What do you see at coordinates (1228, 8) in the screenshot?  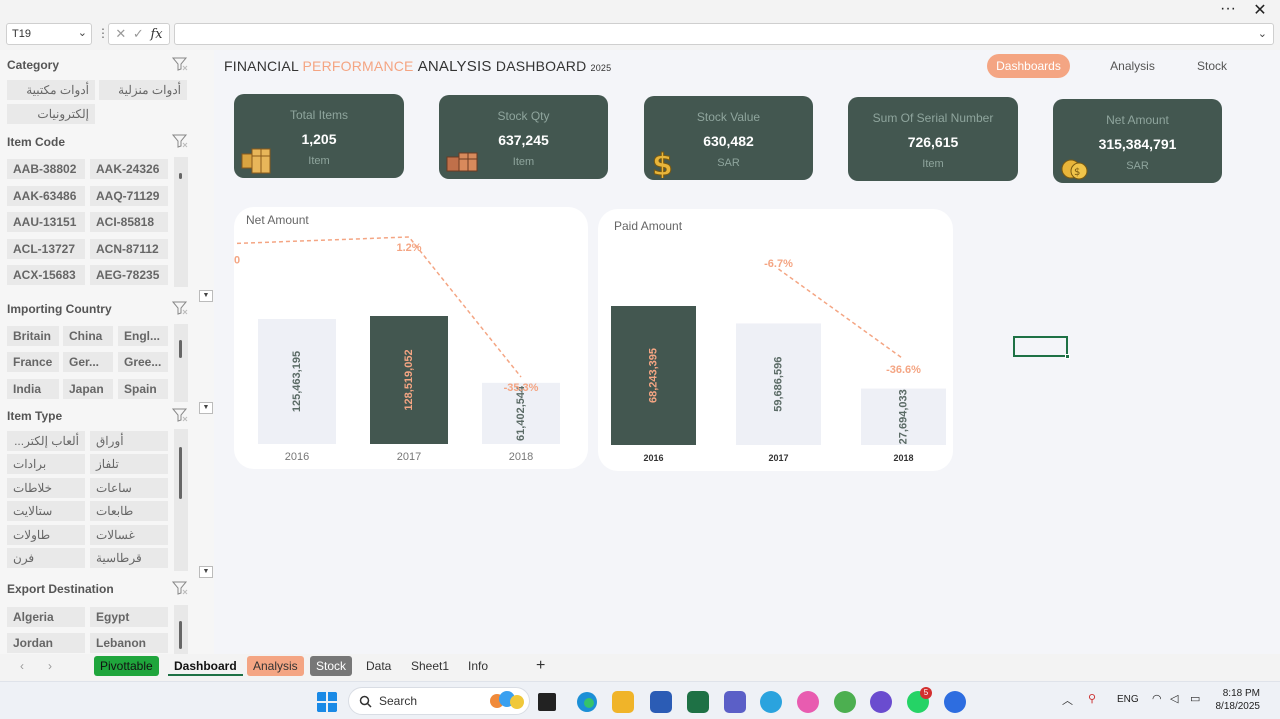 I see `more-options-button: ···` at bounding box center [1228, 8].